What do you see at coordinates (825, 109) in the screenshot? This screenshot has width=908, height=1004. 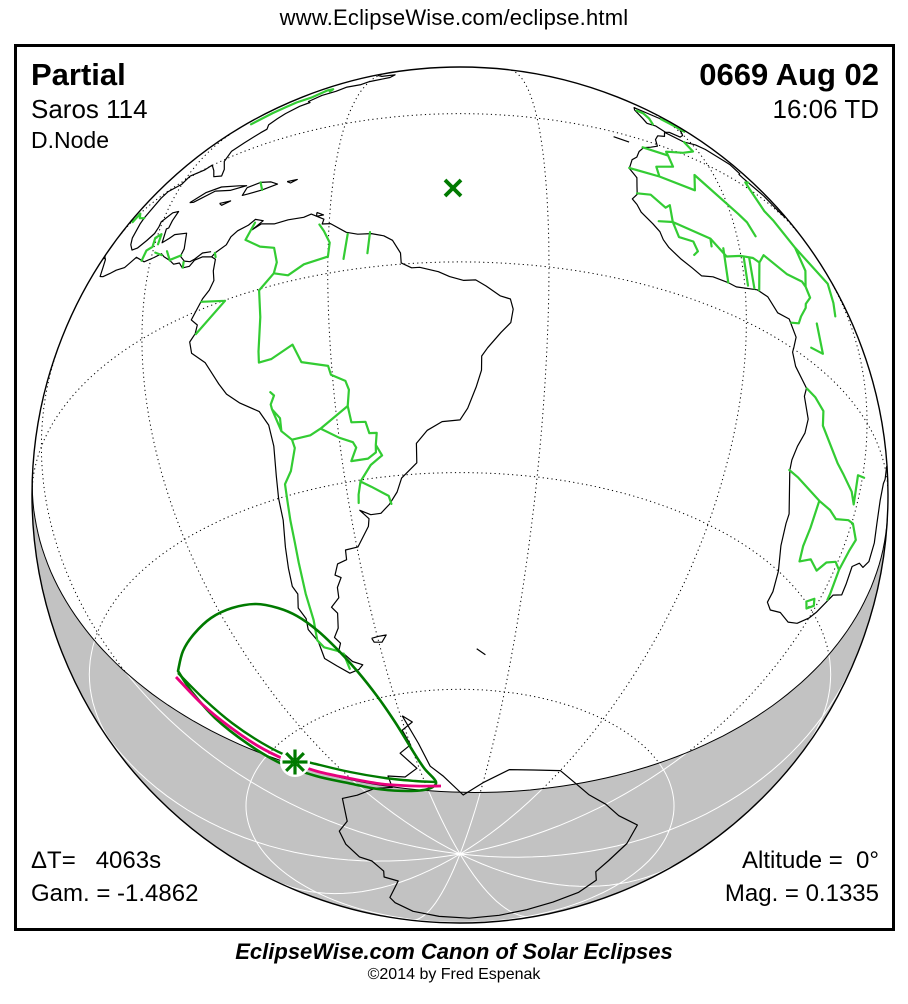 I see `time-label: 16:06 TD` at bounding box center [825, 109].